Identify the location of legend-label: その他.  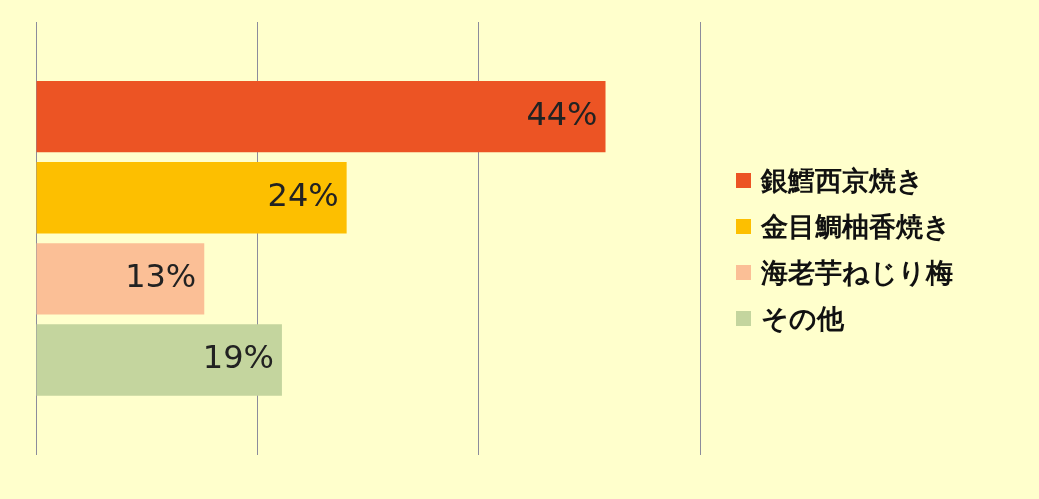
(802, 318).